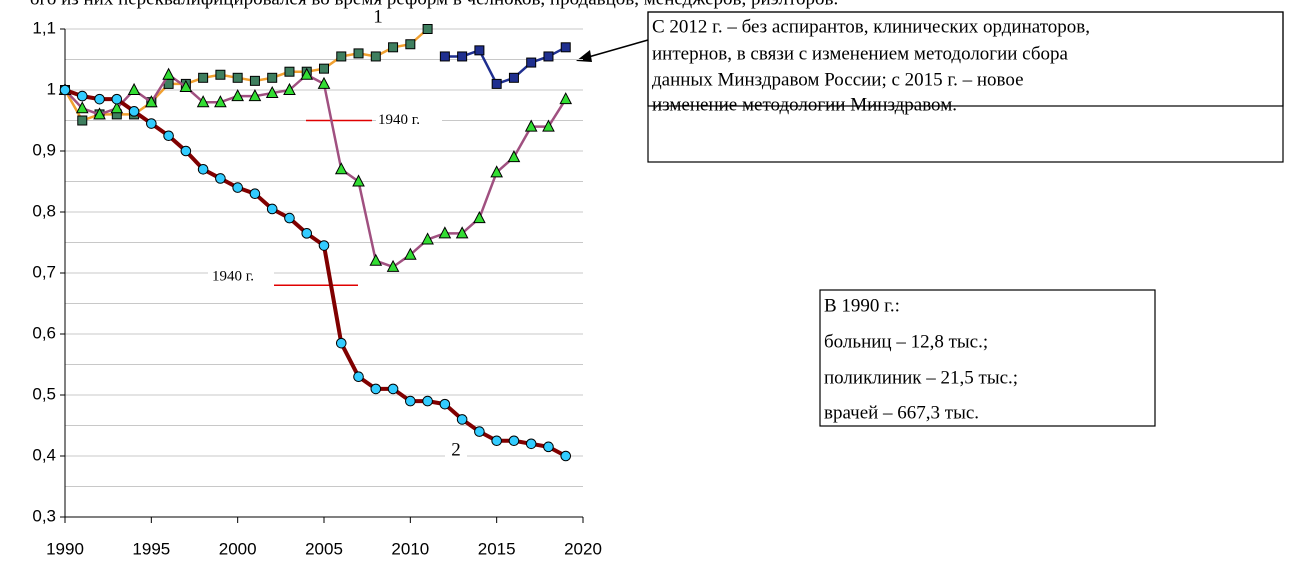 This screenshot has height=565, width=1290. What do you see at coordinates (378, 16) in the screenshot?
I see `annotation: 1` at bounding box center [378, 16].